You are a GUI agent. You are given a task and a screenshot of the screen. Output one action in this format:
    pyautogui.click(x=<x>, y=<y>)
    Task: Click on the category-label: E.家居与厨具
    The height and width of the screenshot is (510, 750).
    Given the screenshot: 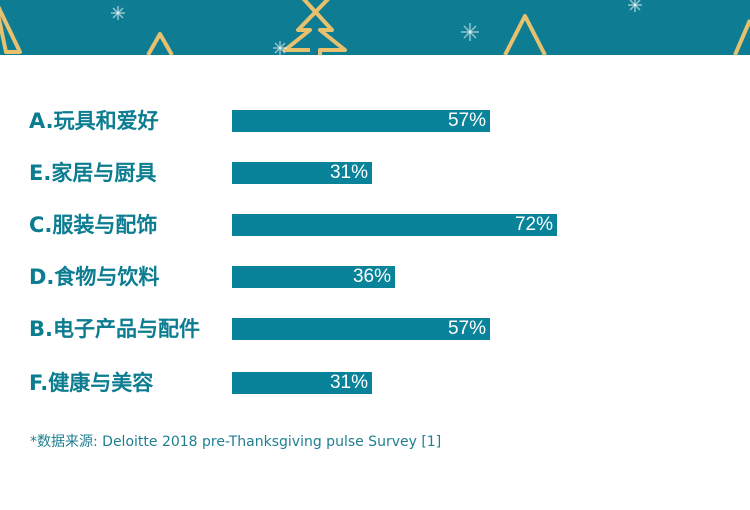 What is the action you would take?
    pyautogui.click(x=93, y=173)
    